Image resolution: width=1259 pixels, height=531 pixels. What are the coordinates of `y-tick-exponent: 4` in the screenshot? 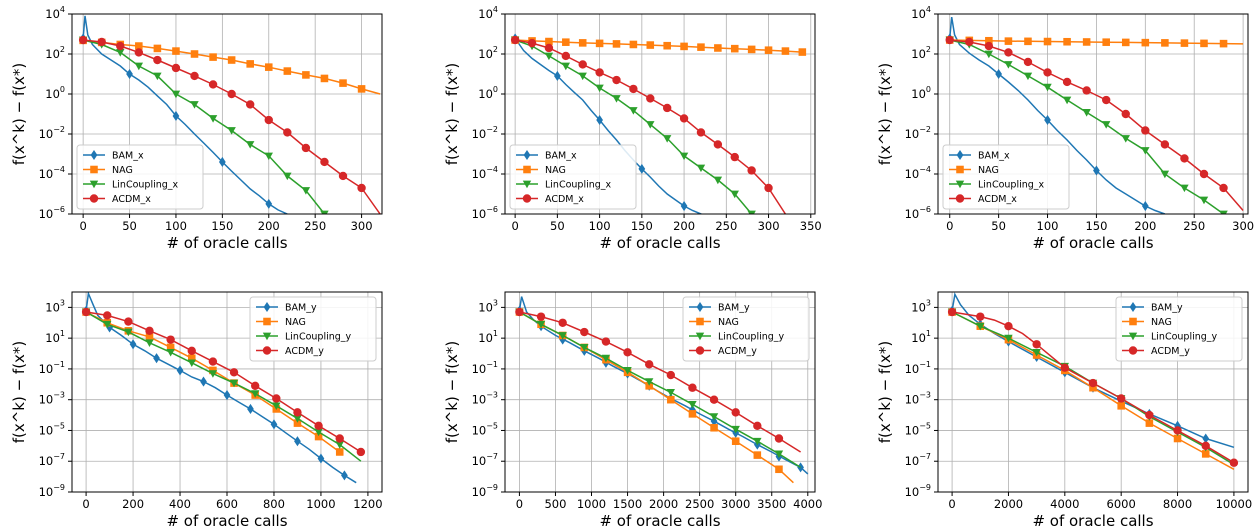 It's located at (495, 9).